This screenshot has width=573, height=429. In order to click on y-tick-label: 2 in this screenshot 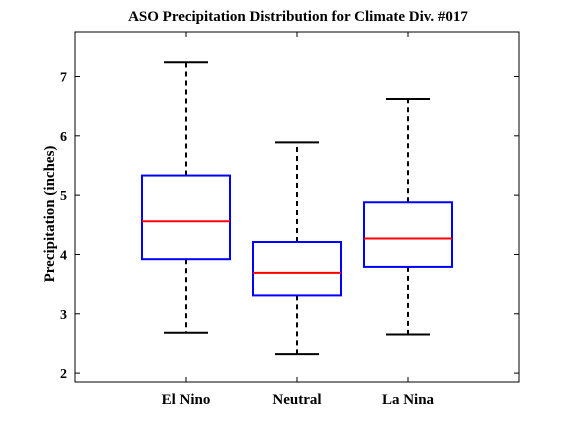, I will do `click(63, 374)`.